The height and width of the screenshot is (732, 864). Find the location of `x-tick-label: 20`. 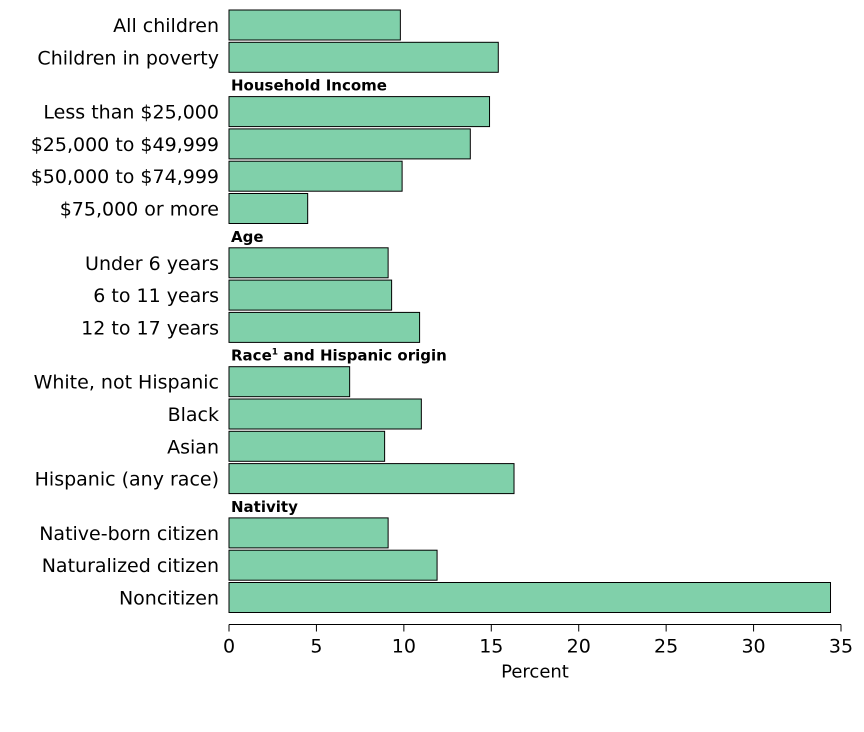

x-tick-label: 20 is located at coordinates (579, 647).